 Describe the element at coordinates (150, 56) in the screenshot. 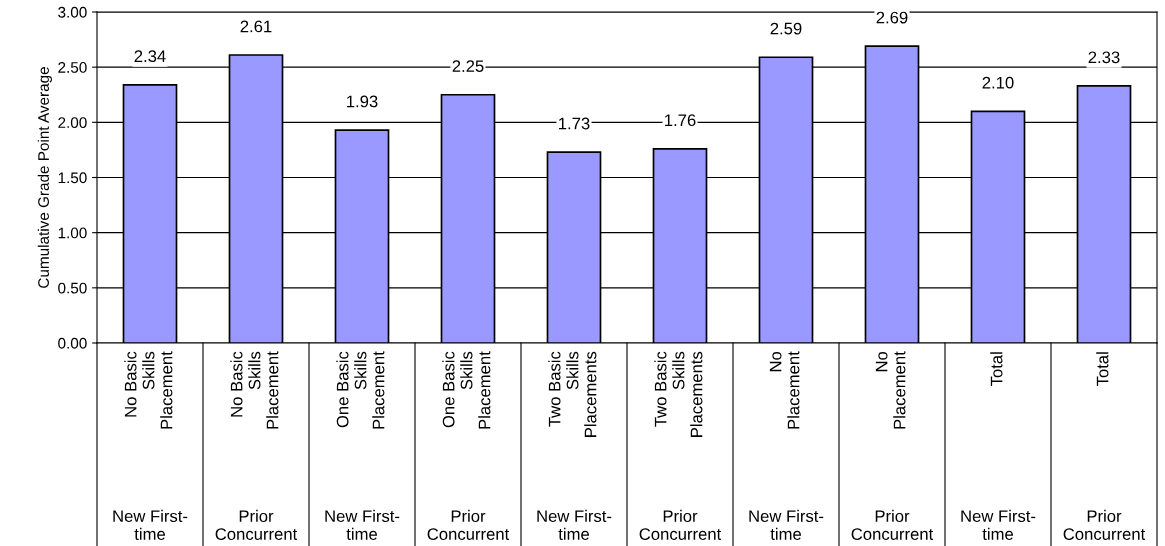

I see `data-label: 2.34` at that location.